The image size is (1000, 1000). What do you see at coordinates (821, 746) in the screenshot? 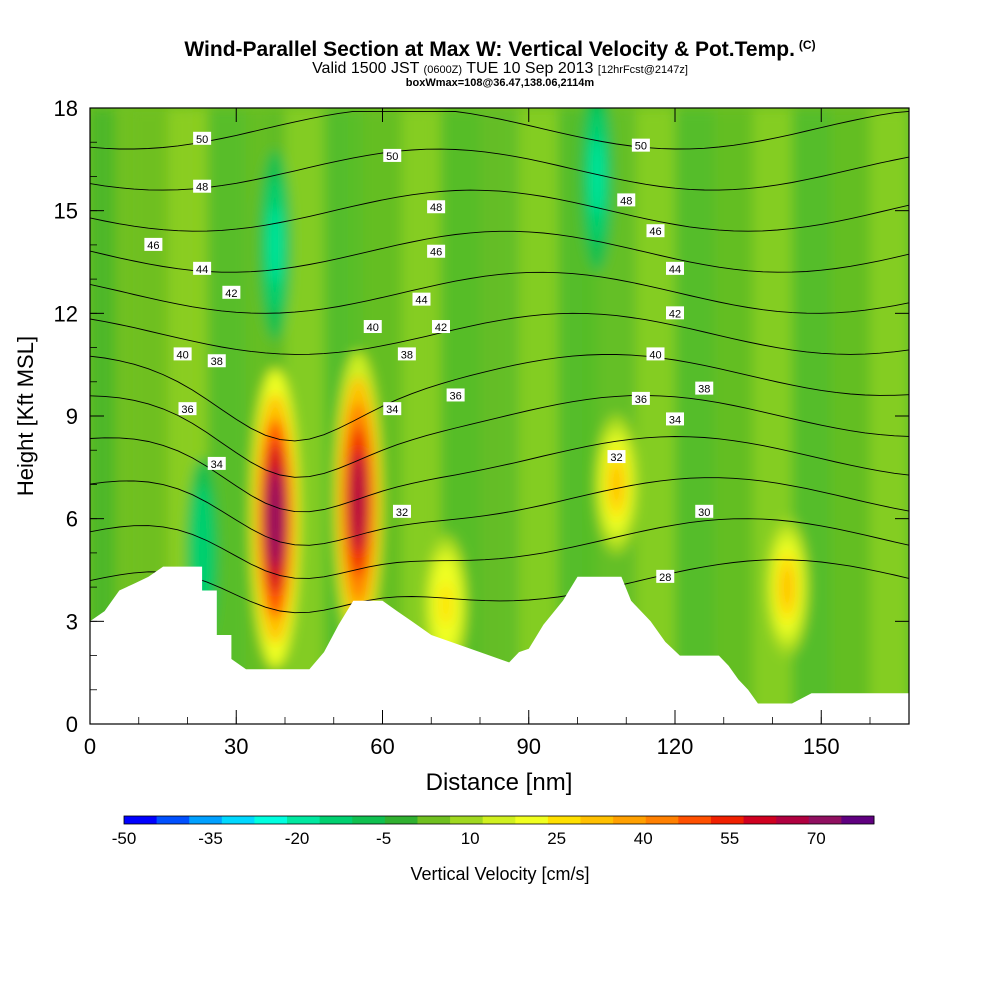
I see `x-tick-label: 150` at bounding box center [821, 746].